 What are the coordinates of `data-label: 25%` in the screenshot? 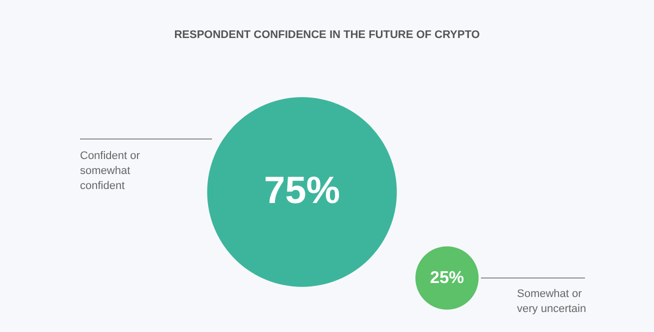 It's located at (447, 277).